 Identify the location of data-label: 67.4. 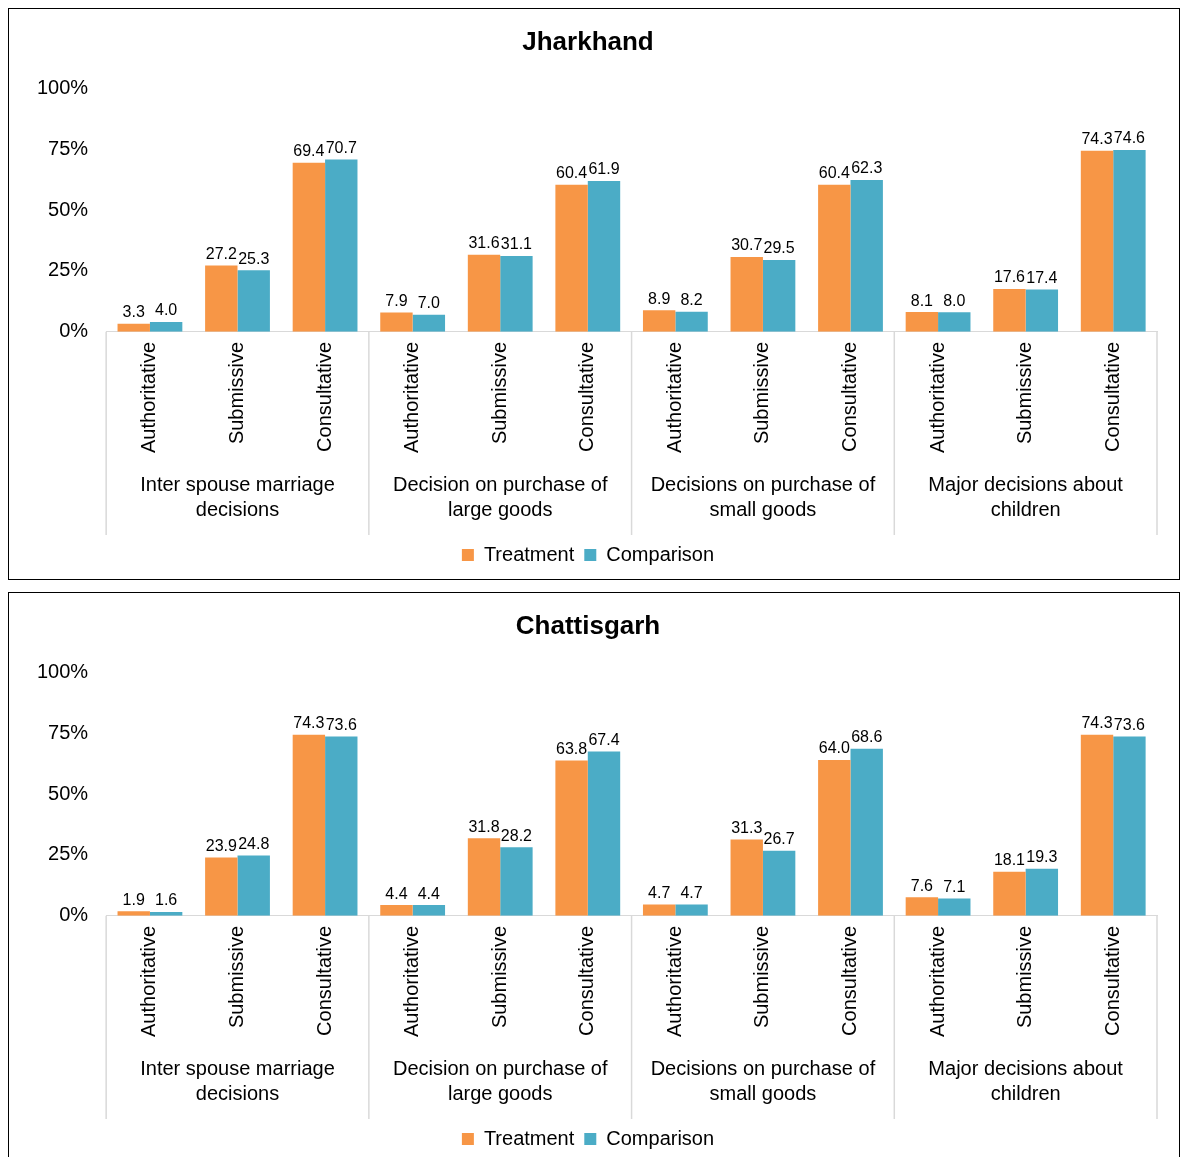
(604, 740).